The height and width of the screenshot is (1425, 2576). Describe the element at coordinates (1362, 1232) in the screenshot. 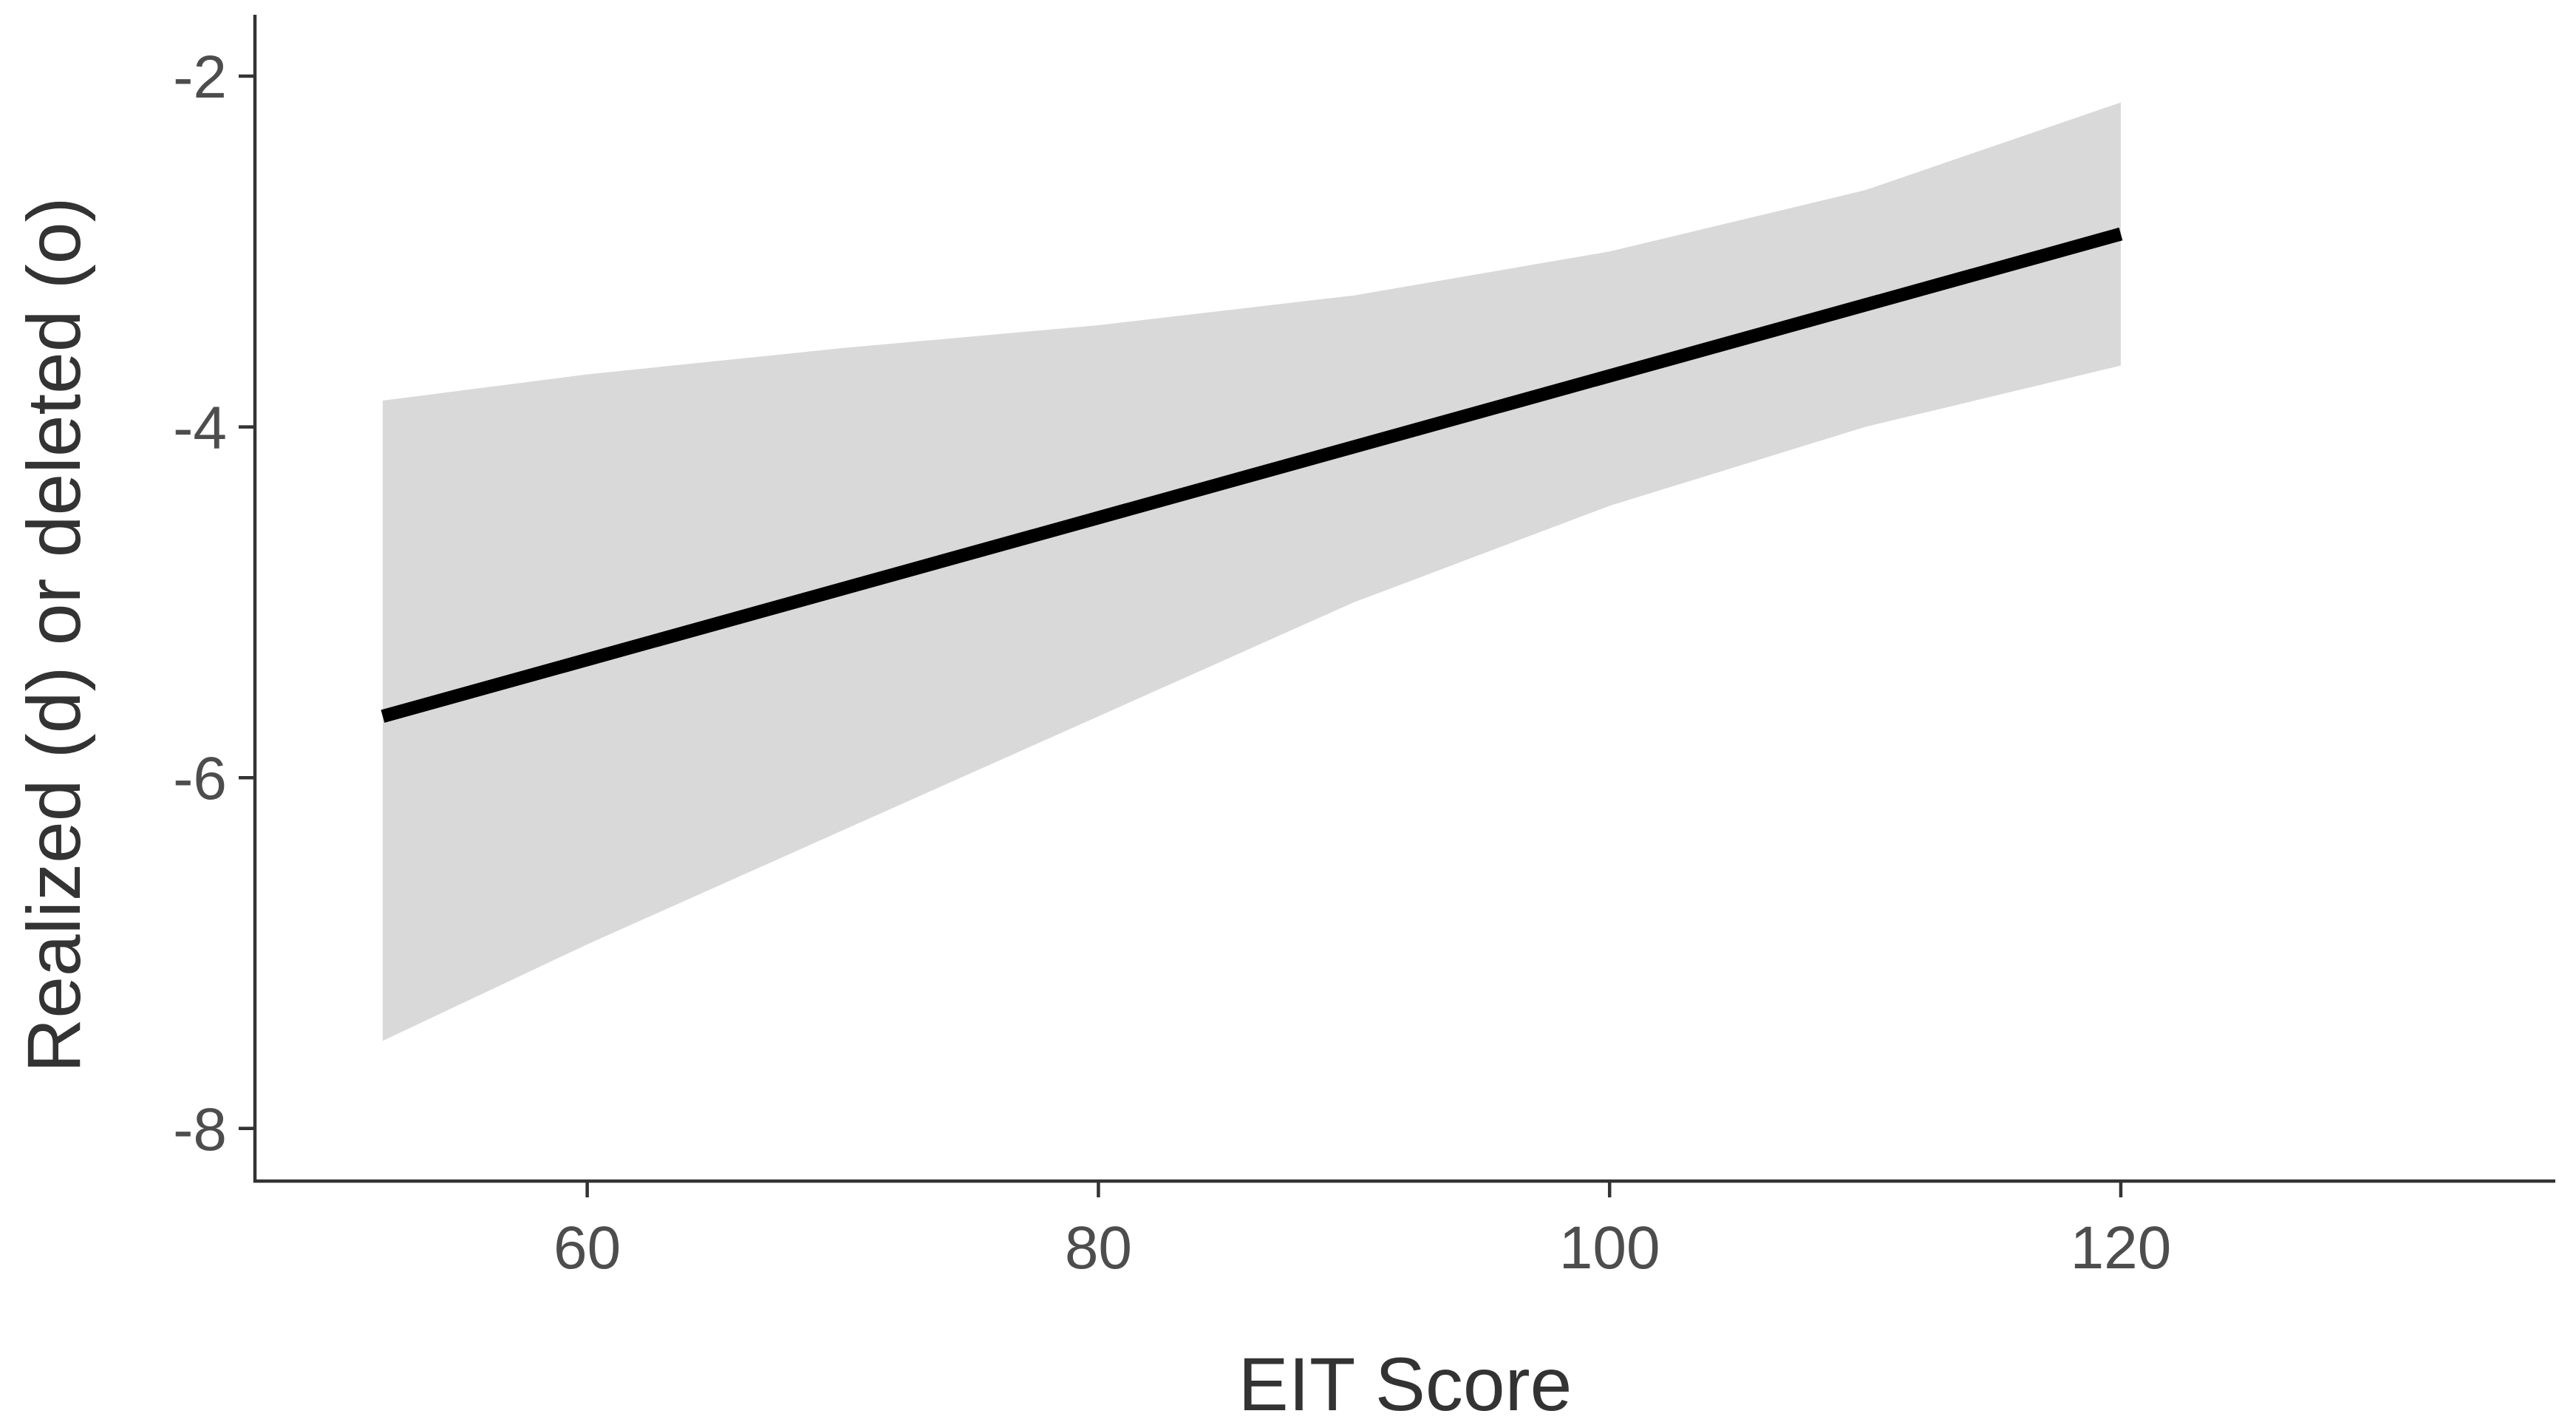

I see `x-axis-ticks: 60 80 100 120` at that location.